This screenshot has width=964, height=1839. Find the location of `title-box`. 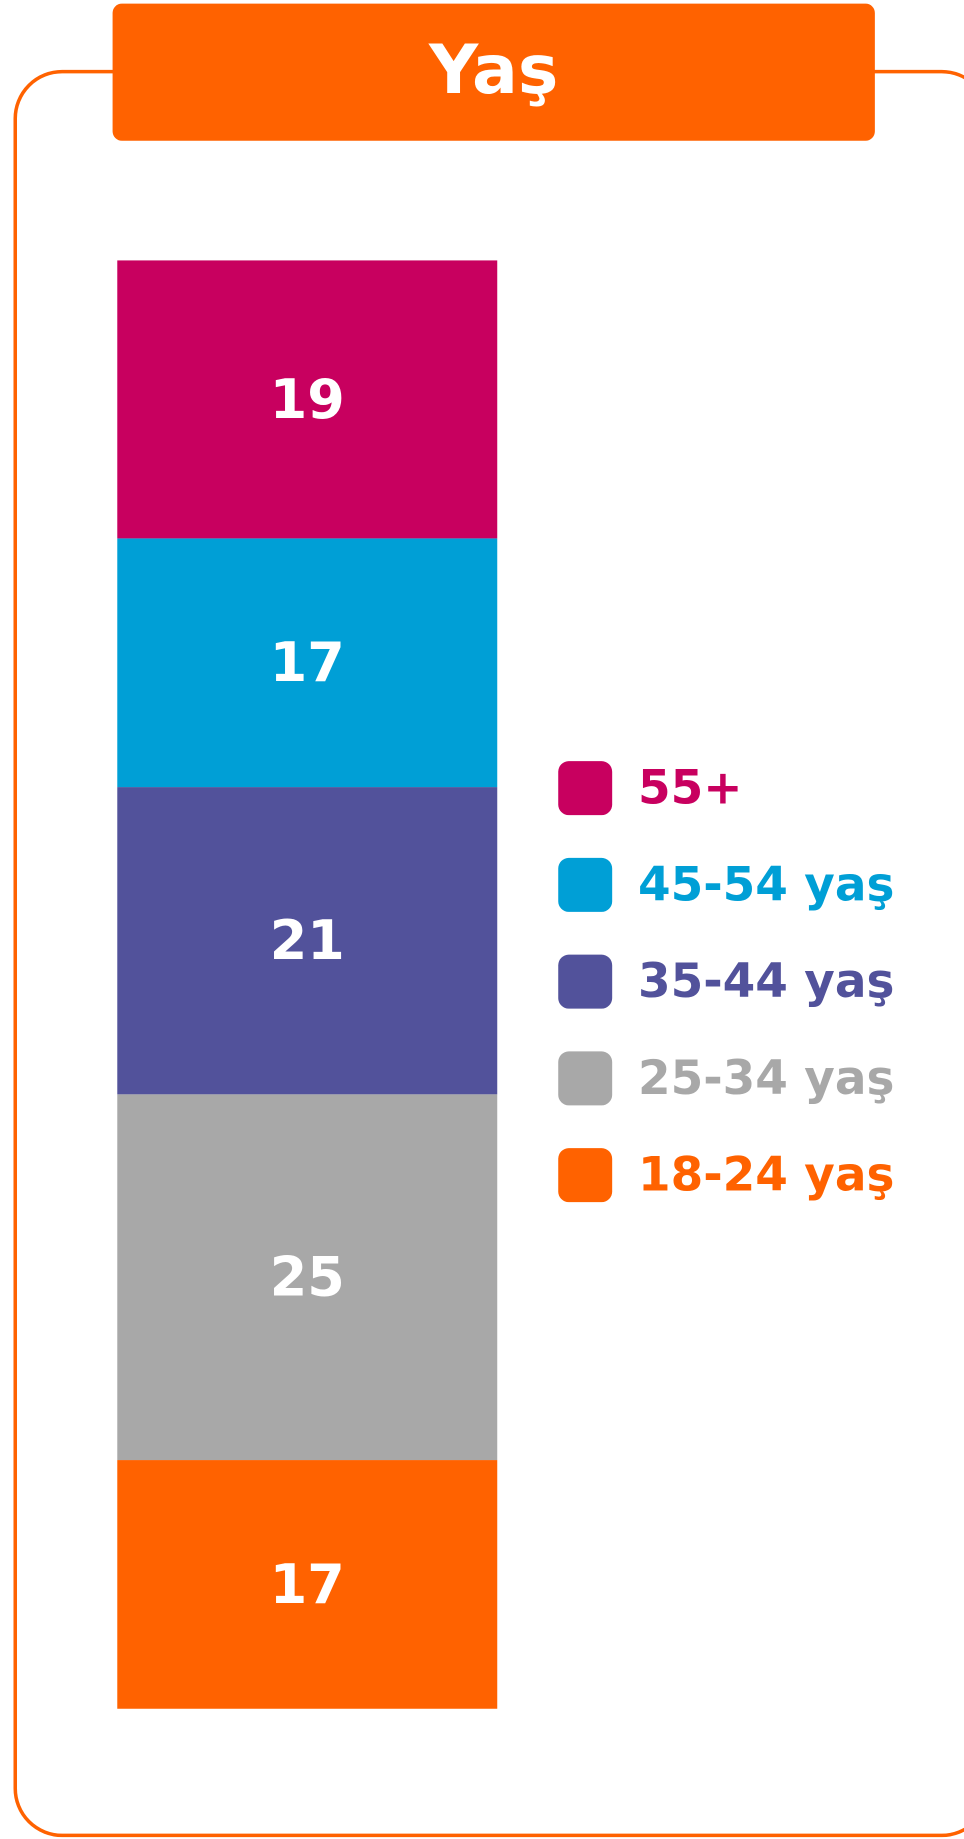

title-box is located at coordinates (493, 72).